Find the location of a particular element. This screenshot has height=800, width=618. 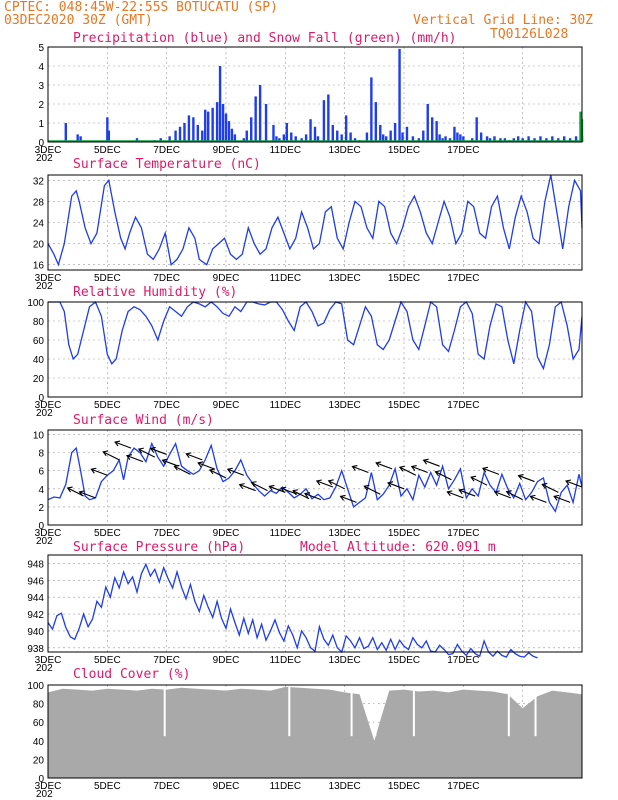

x-tick-label: 7DEC is located at coordinates (166, 533).